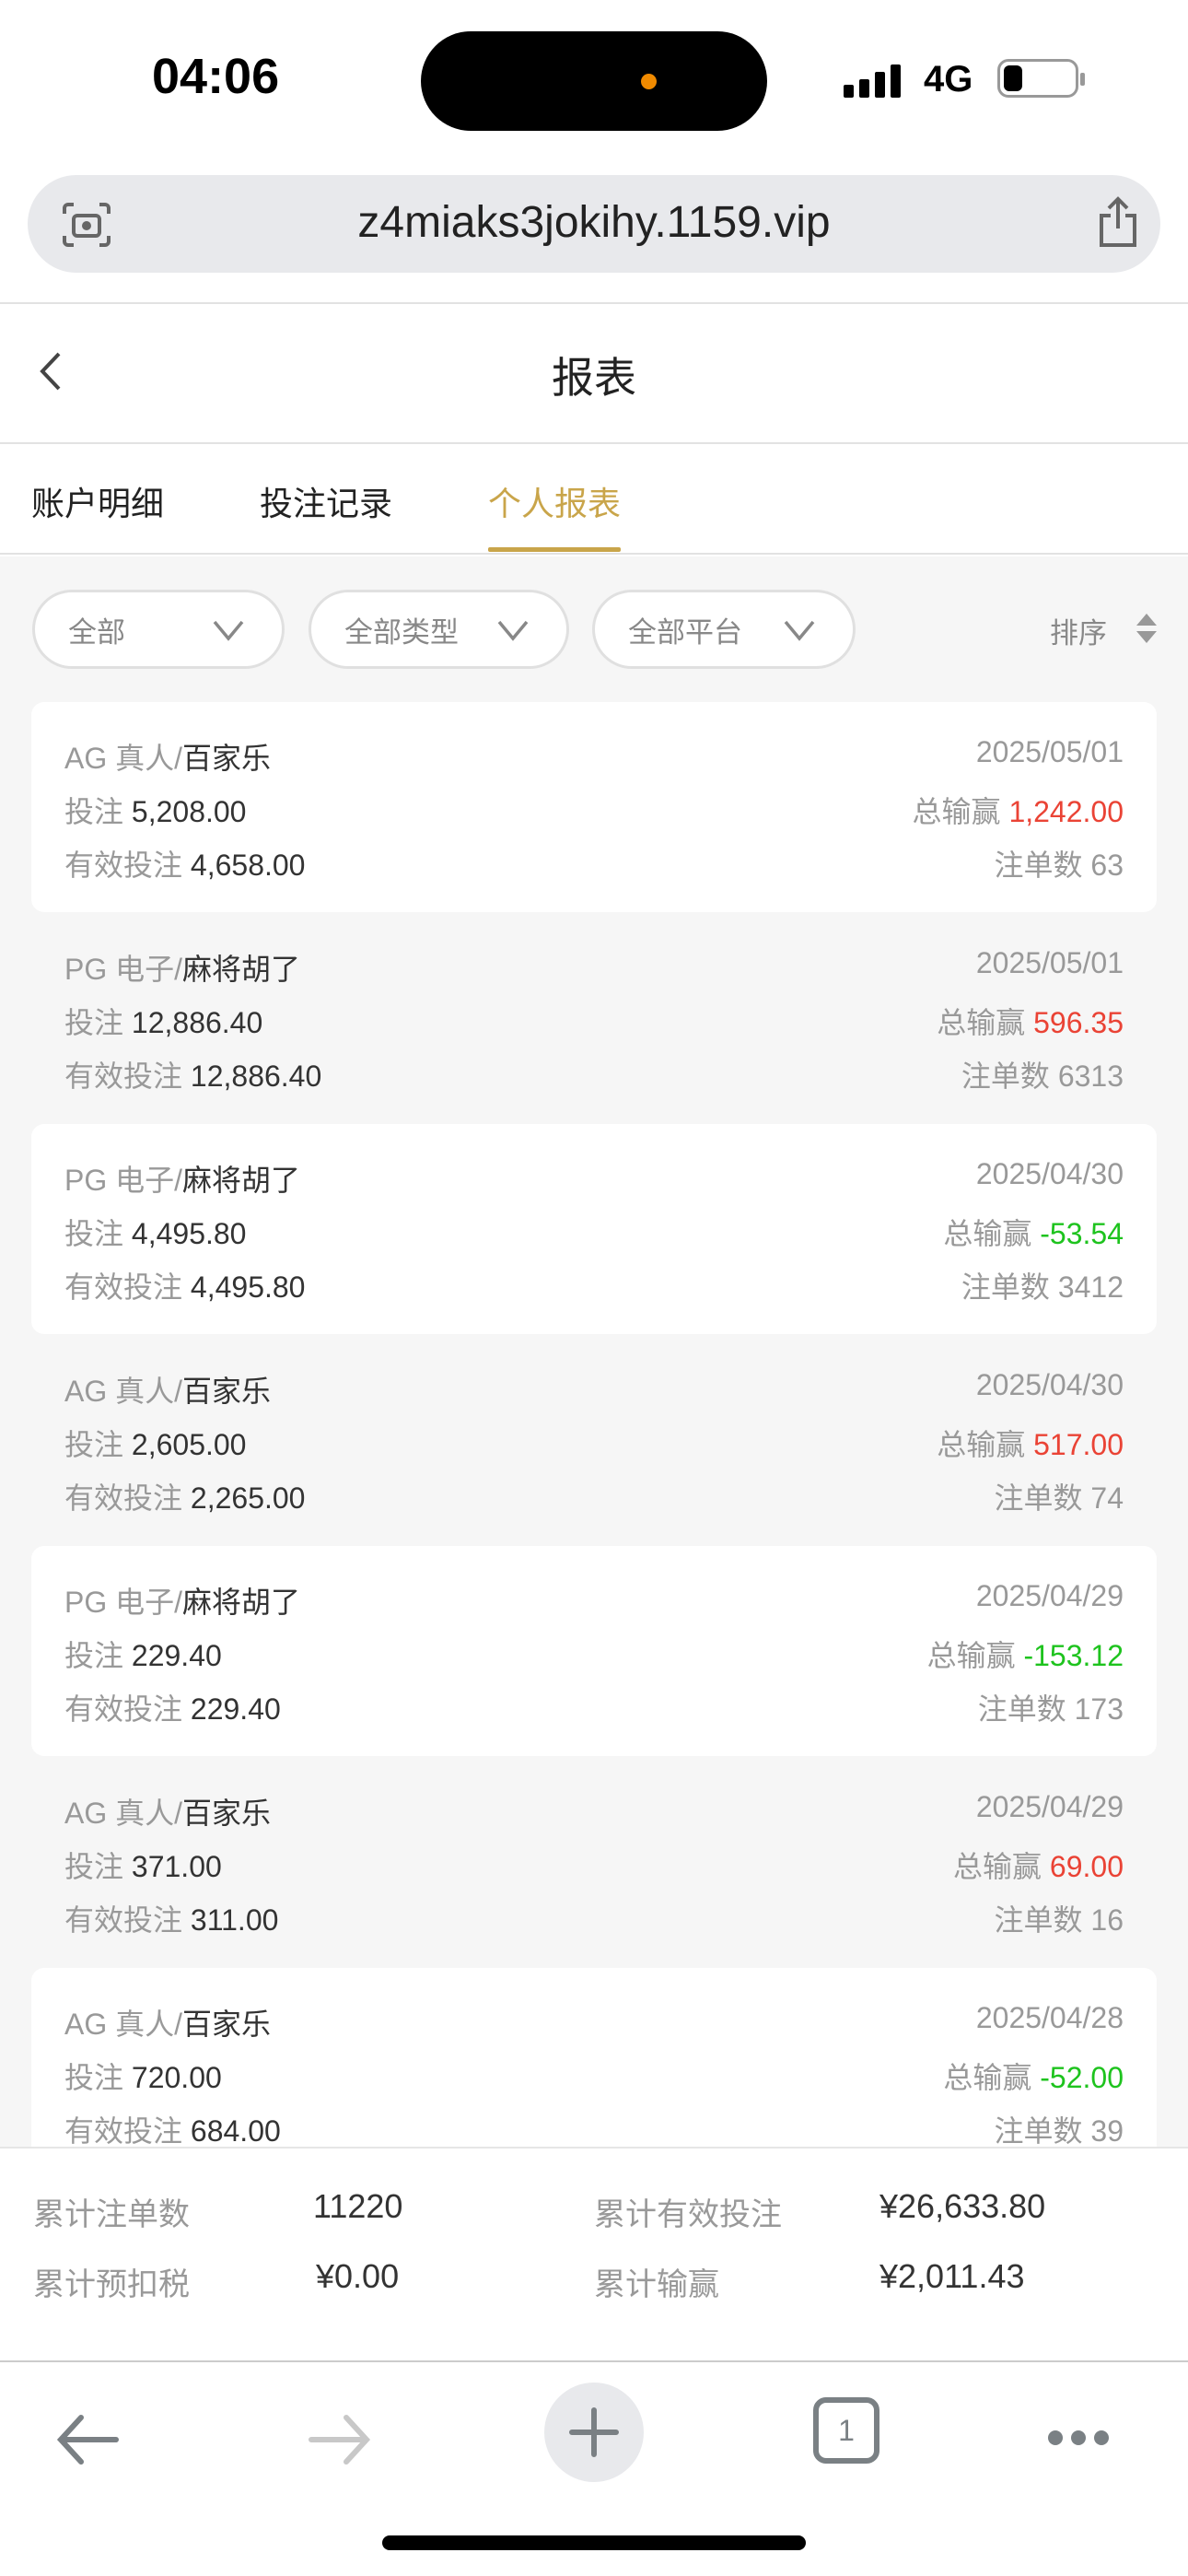  Describe the element at coordinates (1041, 78) in the screenshot. I see `battery-icon` at that location.